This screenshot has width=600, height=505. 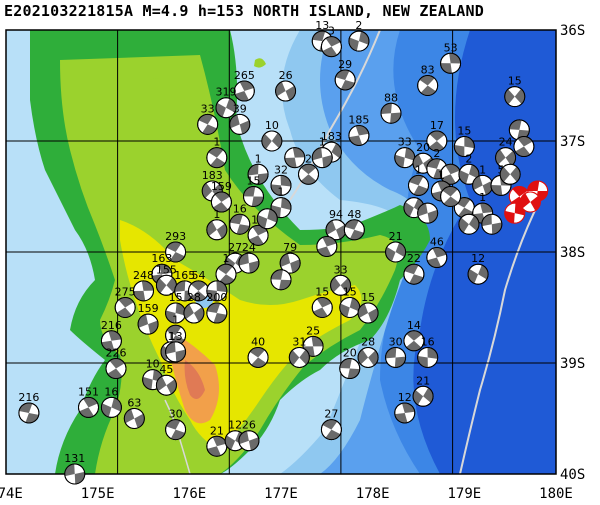 What do you see at coordinates (166, 379) in the screenshot?
I see `focal-mechanism: 45` at bounding box center [166, 379].